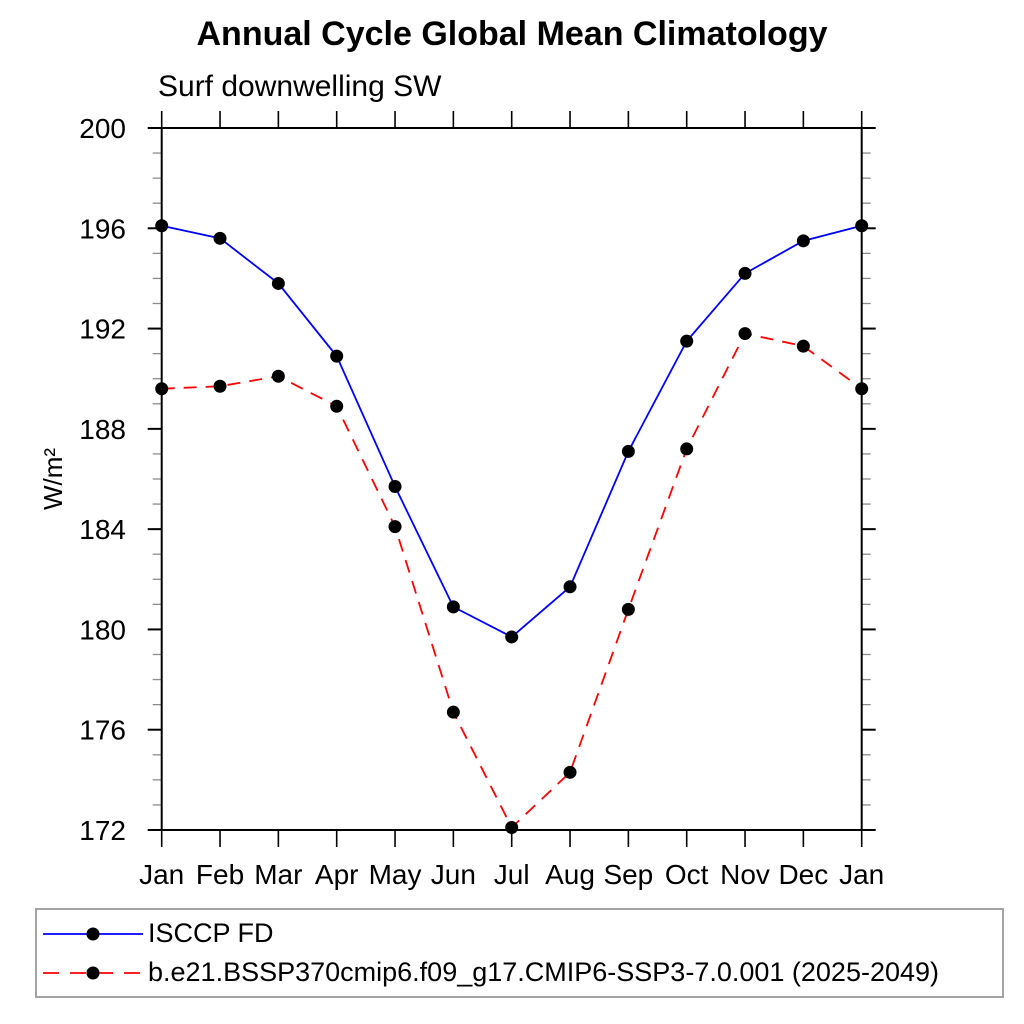 This screenshot has width=1024, height=1024. Describe the element at coordinates (300, 86) in the screenshot. I see `chart-subtitle: Surf downwelling SW` at that location.